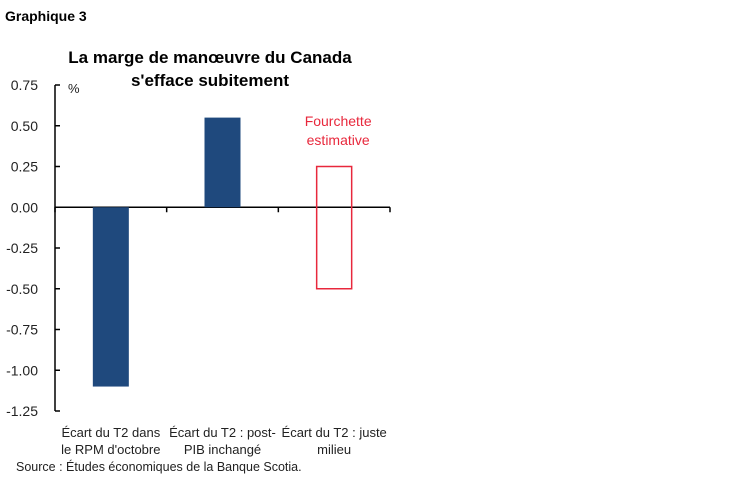 This screenshot has width=748, height=483. What do you see at coordinates (210, 80) in the screenshot?
I see `chart-title-line: s'efface subitement` at bounding box center [210, 80].